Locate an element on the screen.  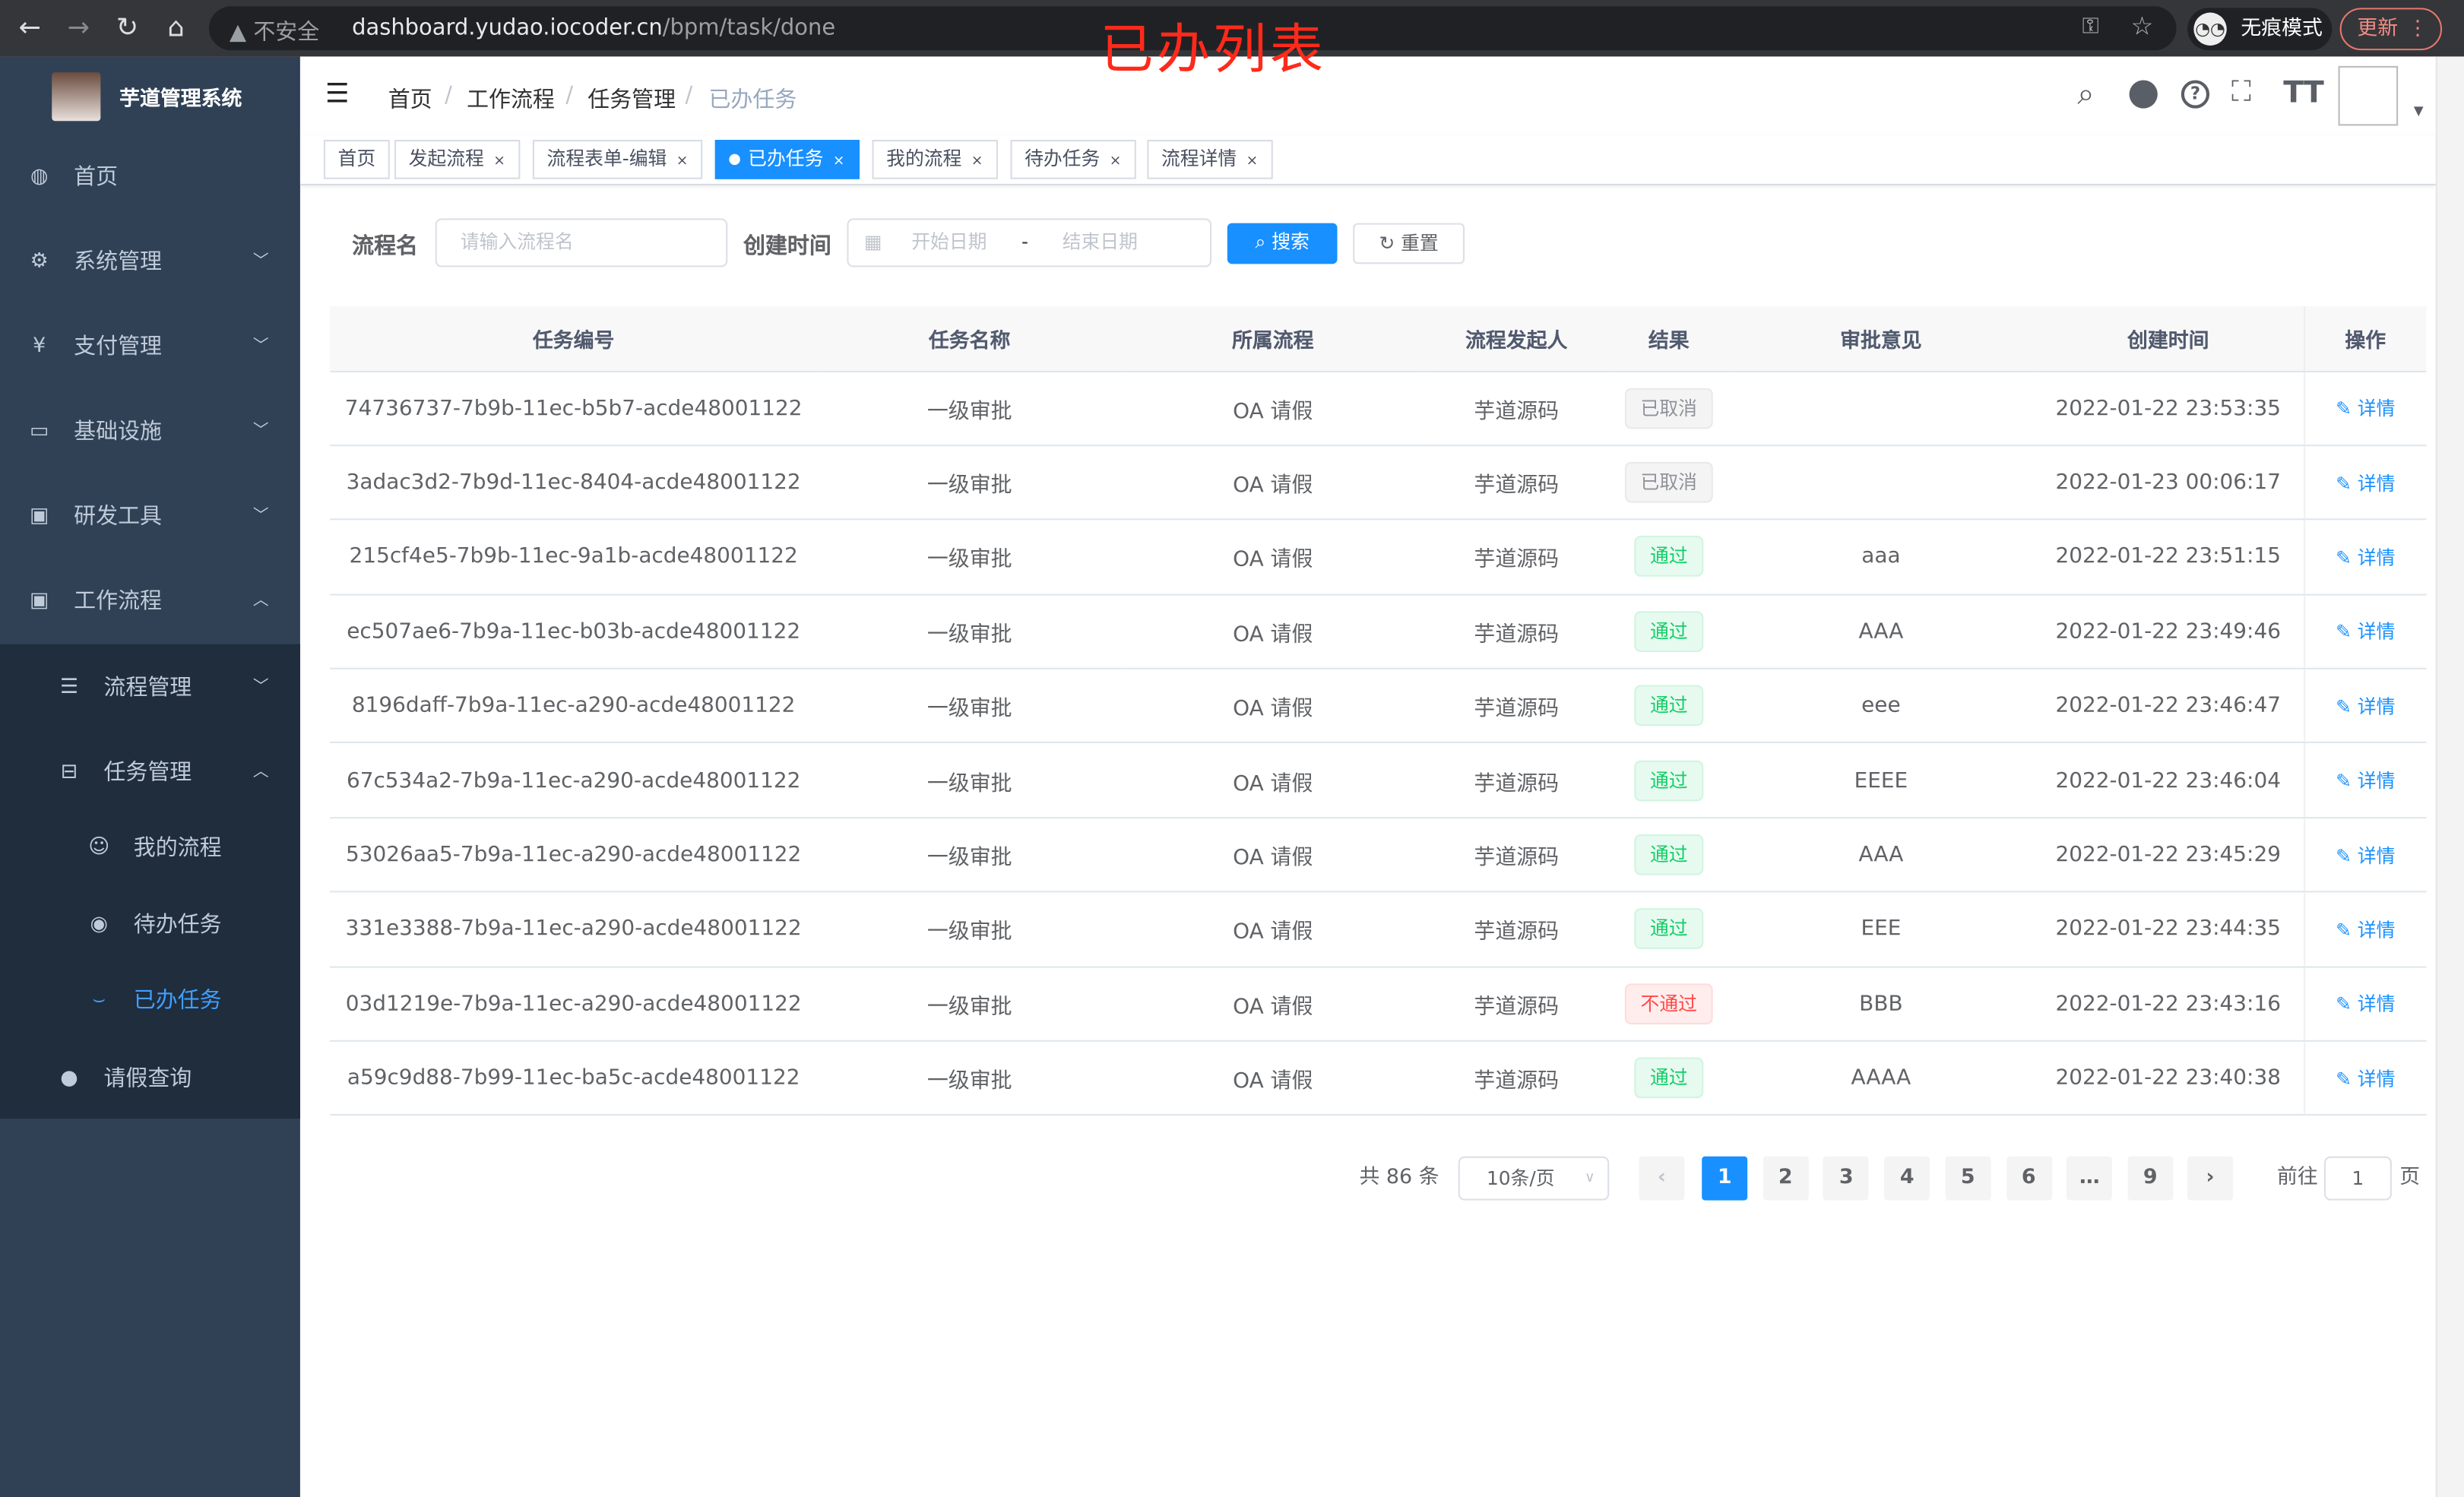
tag-my-process: 我的流程 × is located at coordinates (935, 159).